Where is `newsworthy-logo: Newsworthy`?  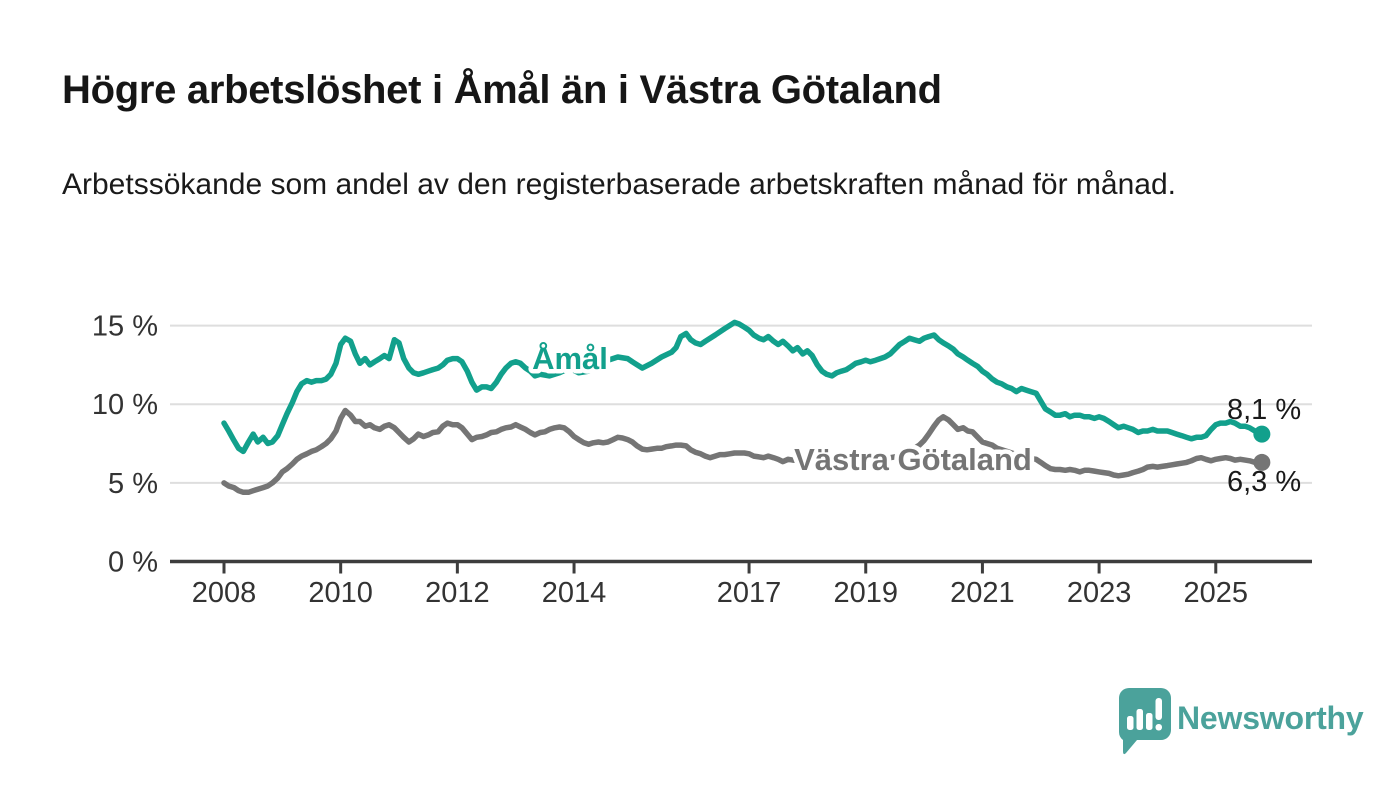
newsworthy-logo: Newsworthy is located at coordinates (1239, 720).